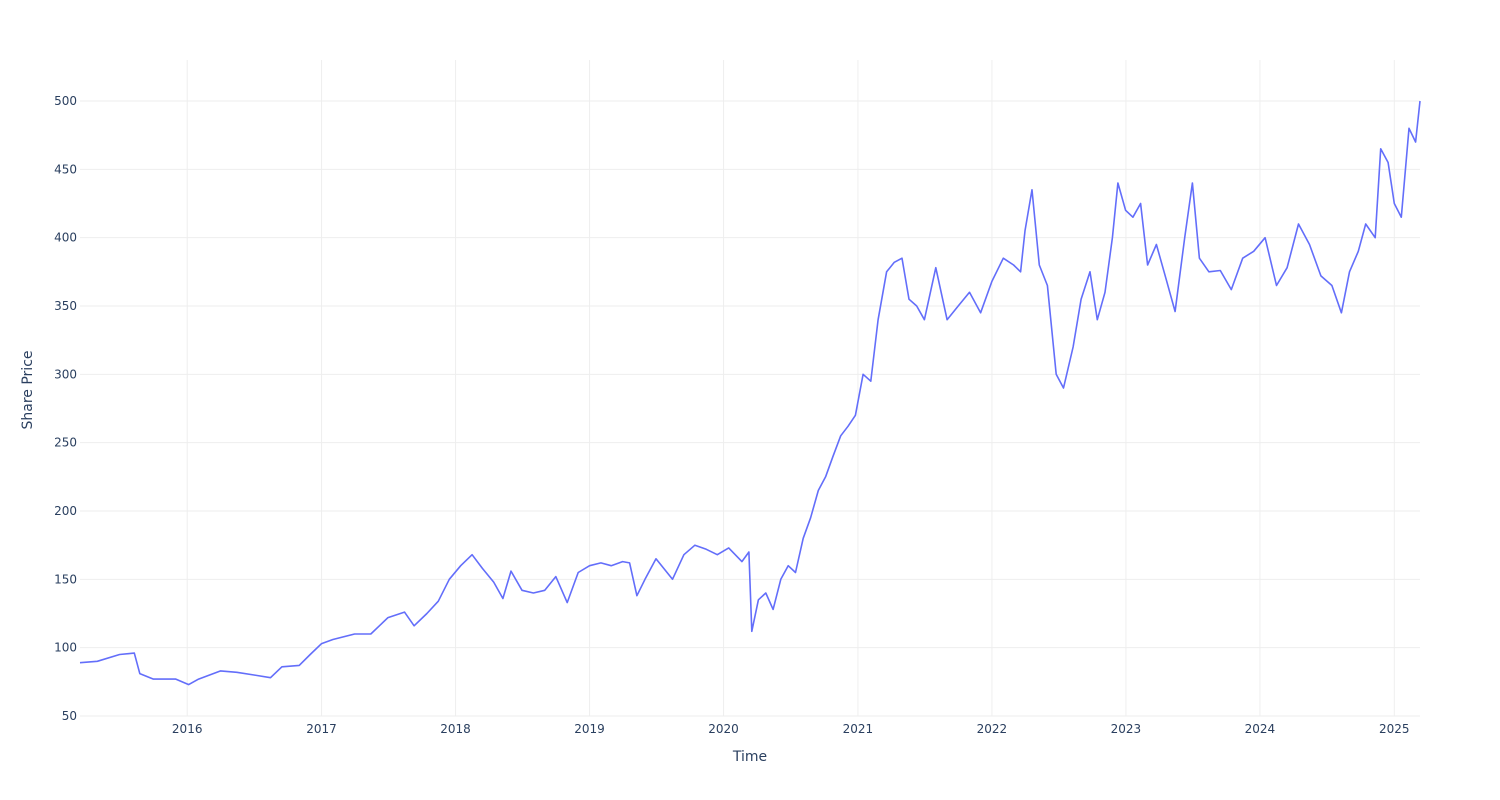  Describe the element at coordinates (28, 389) in the screenshot. I see `y-axis-title: Share Price` at that location.